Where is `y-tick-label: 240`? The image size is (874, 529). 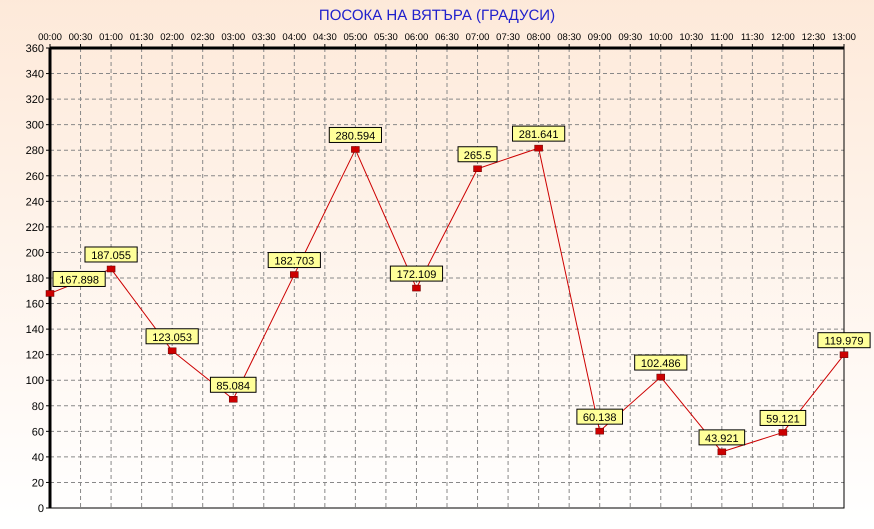
y-tick-label: 240 is located at coordinates (35, 202).